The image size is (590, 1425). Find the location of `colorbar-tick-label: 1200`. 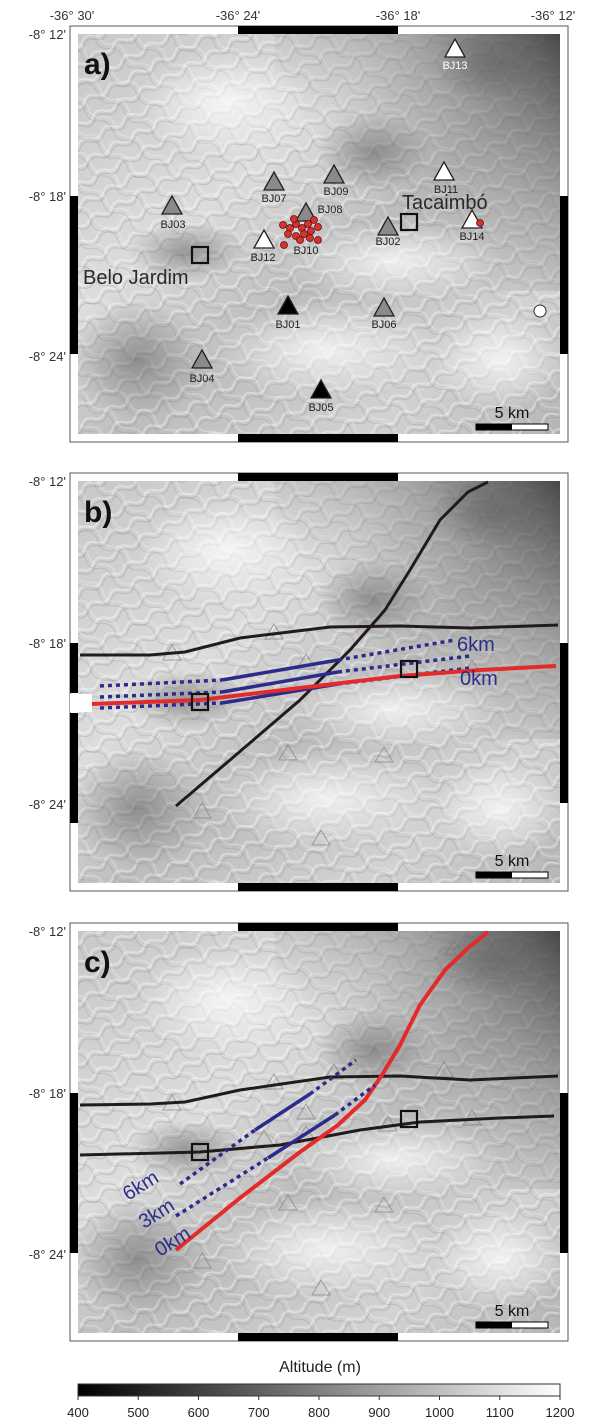

colorbar-tick-label: 1200 is located at coordinates (560, 1412).